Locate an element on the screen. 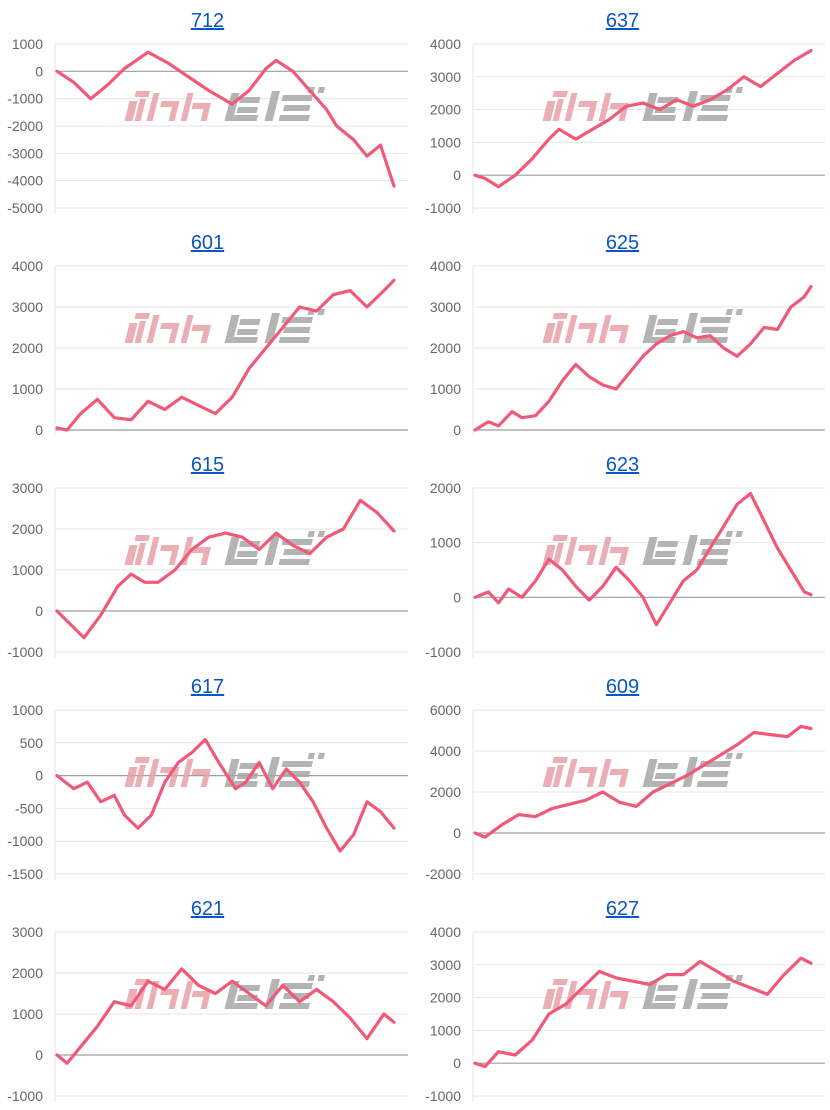 The width and height of the screenshot is (830, 1110). chart-title-link: 621 is located at coordinates (207, 909).